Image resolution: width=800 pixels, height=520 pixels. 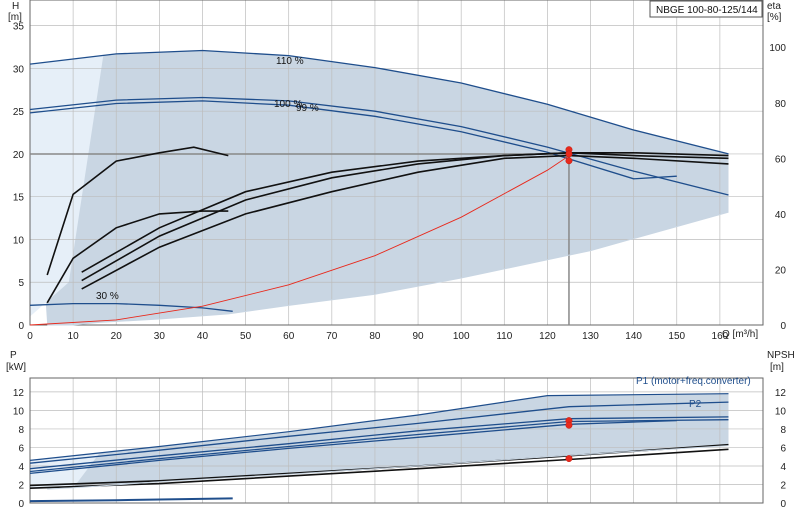 I want to click on npsh-axis-label: NPSH, so click(x=781, y=355).